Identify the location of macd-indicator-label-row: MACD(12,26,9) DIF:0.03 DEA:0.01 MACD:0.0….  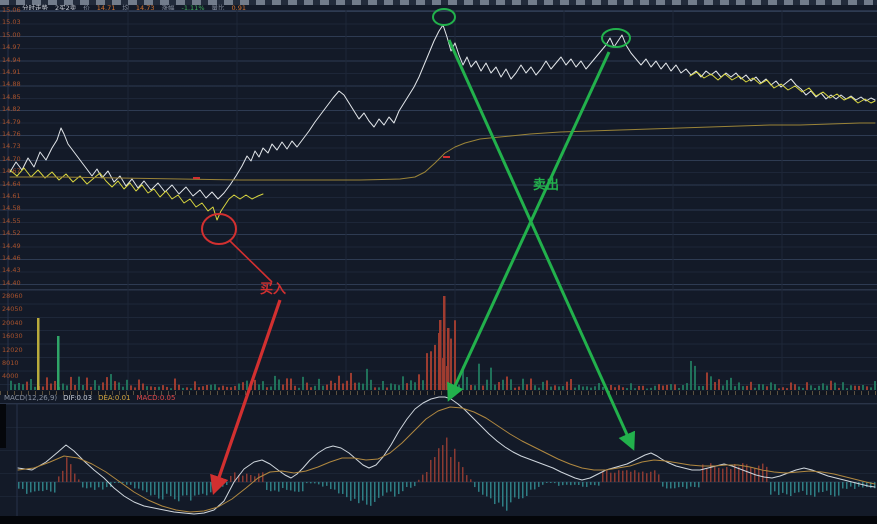
(89, 398).